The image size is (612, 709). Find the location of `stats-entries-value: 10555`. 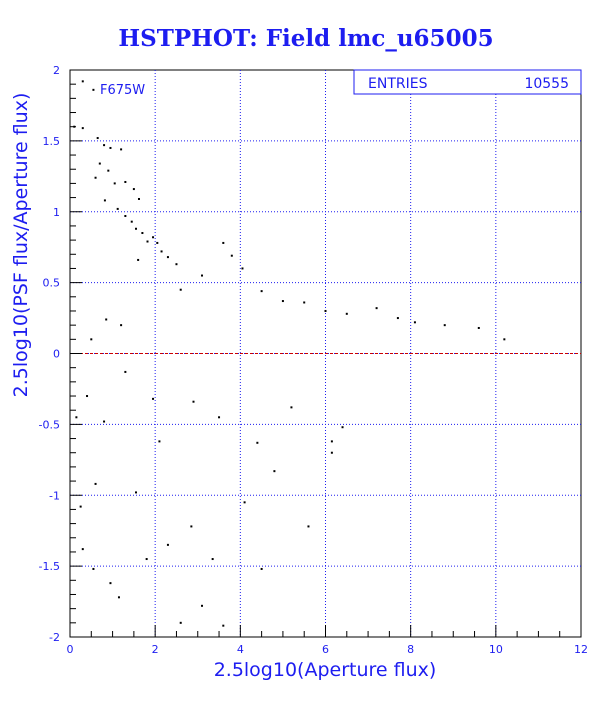

stats-entries-value: 10555 is located at coordinates (546, 84).